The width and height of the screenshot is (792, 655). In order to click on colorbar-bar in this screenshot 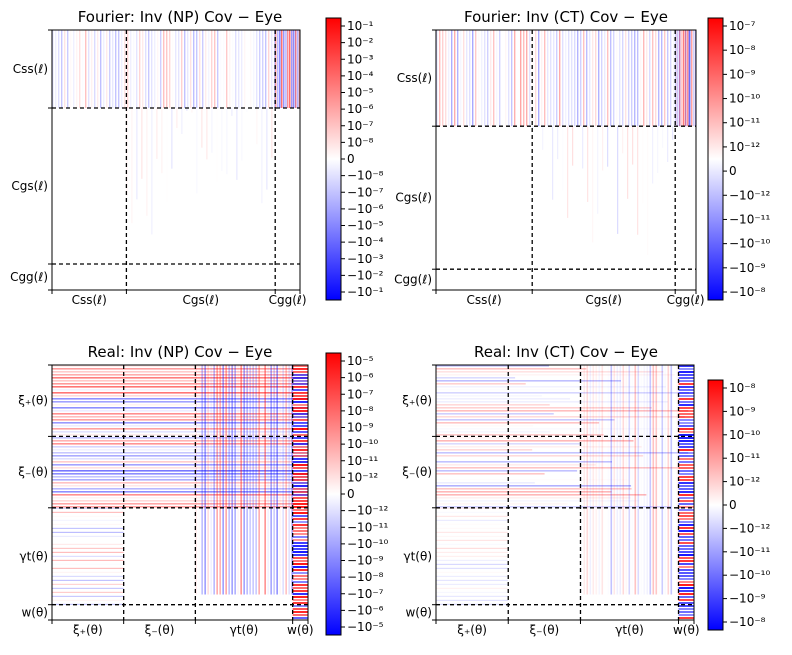, I will do `click(715, 159)`.